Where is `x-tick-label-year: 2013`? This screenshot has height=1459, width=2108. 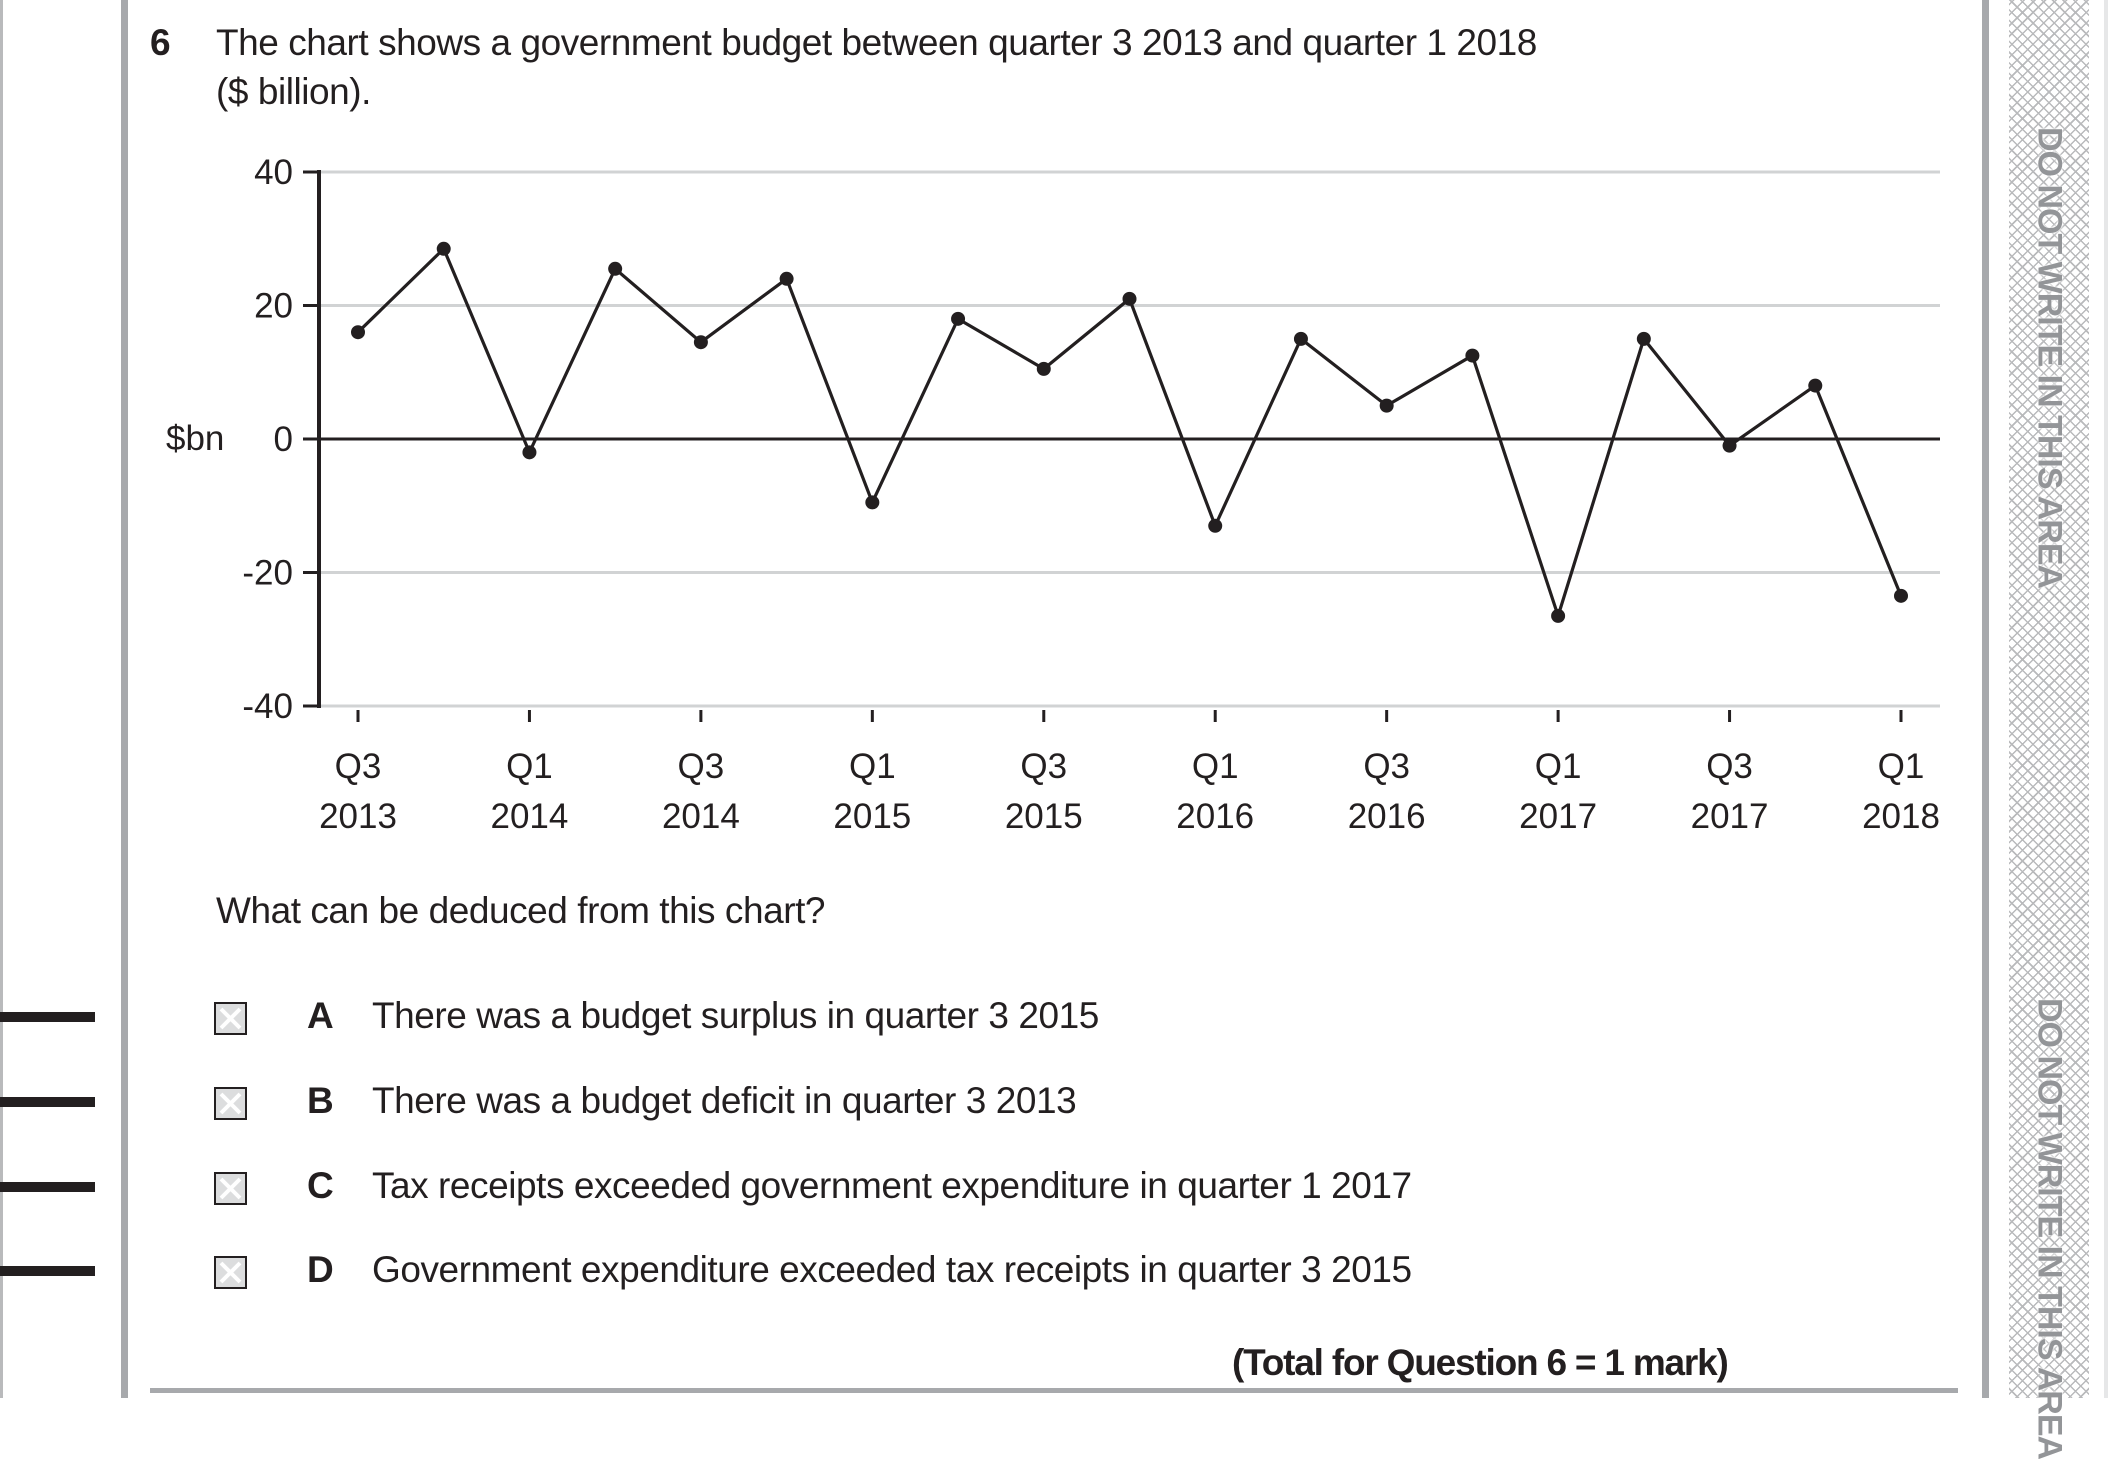
x-tick-label-year: 2013 is located at coordinates (358, 816).